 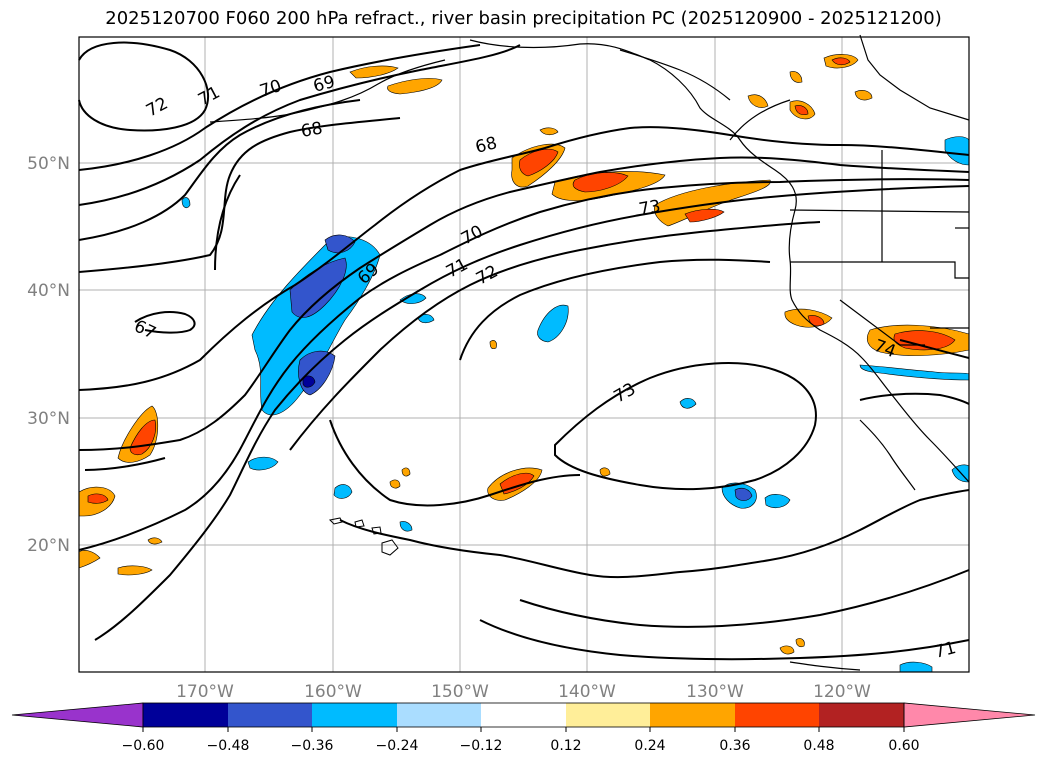 I want to click on colorbar-arrow-left, so click(x=77, y=715).